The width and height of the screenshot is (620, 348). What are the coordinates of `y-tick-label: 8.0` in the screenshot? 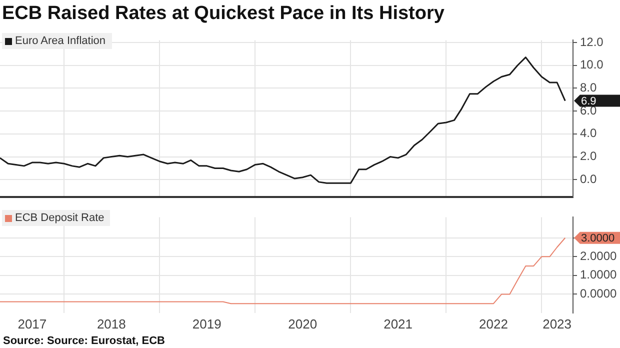 It's located at (589, 87).